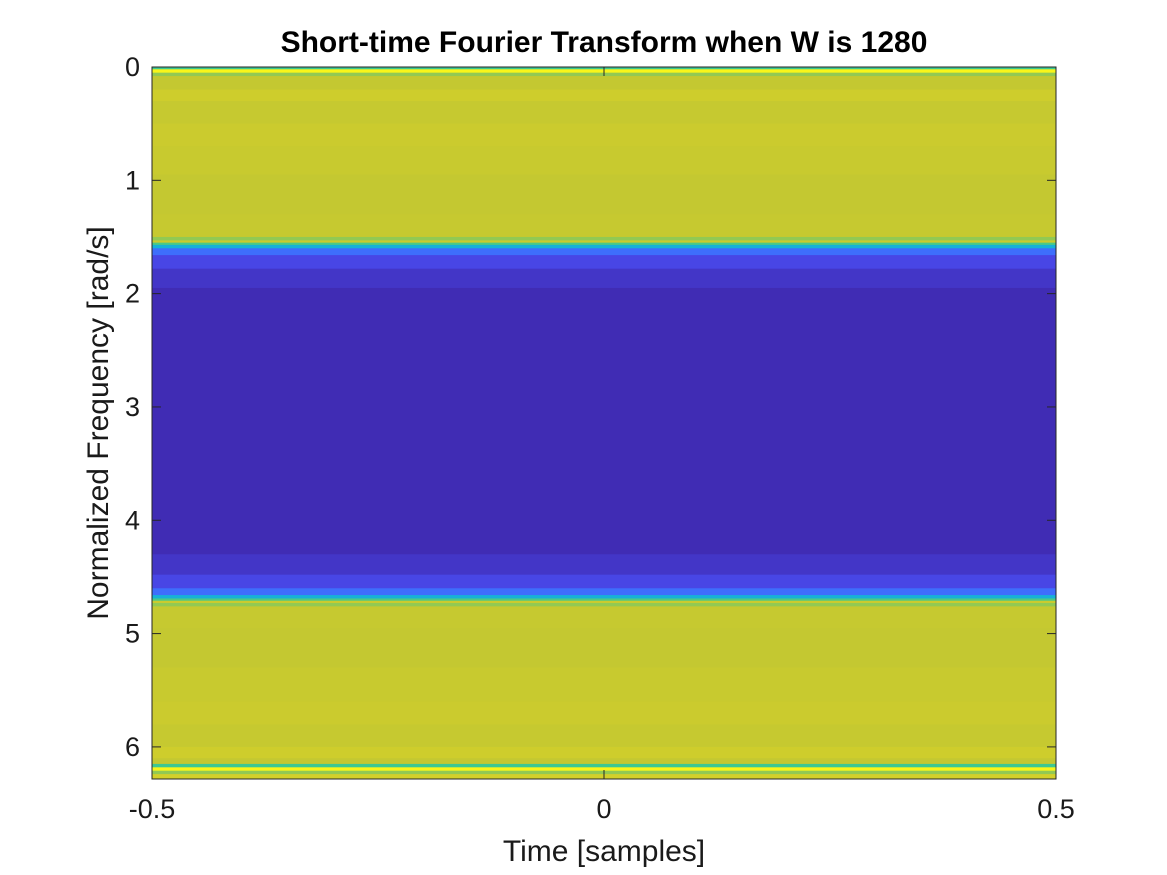 The height and width of the screenshot is (875, 1167). Describe the element at coordinates (132, 634) in the screenshot. I see `y-tick-label: 5` at that location.